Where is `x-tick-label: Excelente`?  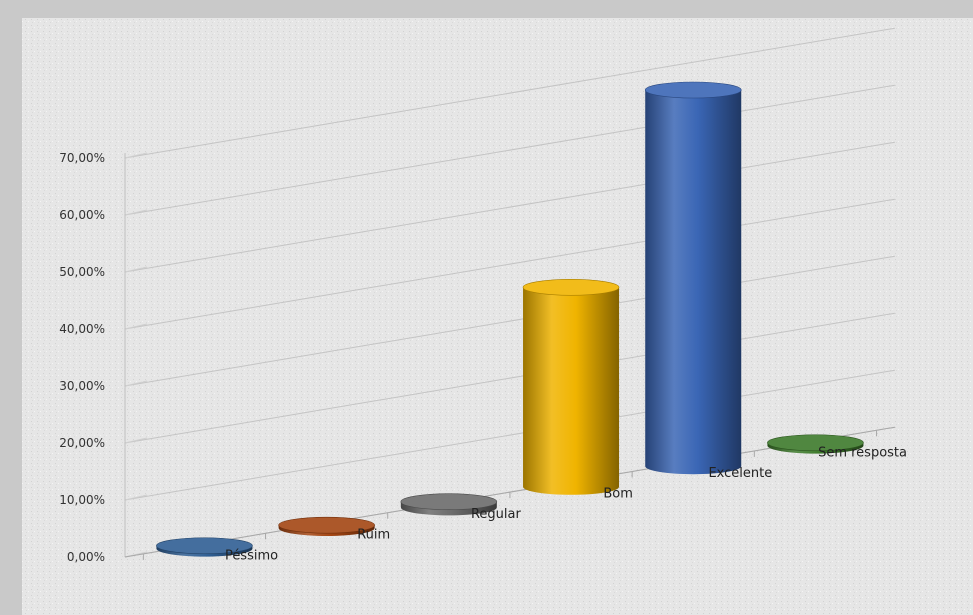
x-tick-label: Excelente is located at coordinates (740, 473).